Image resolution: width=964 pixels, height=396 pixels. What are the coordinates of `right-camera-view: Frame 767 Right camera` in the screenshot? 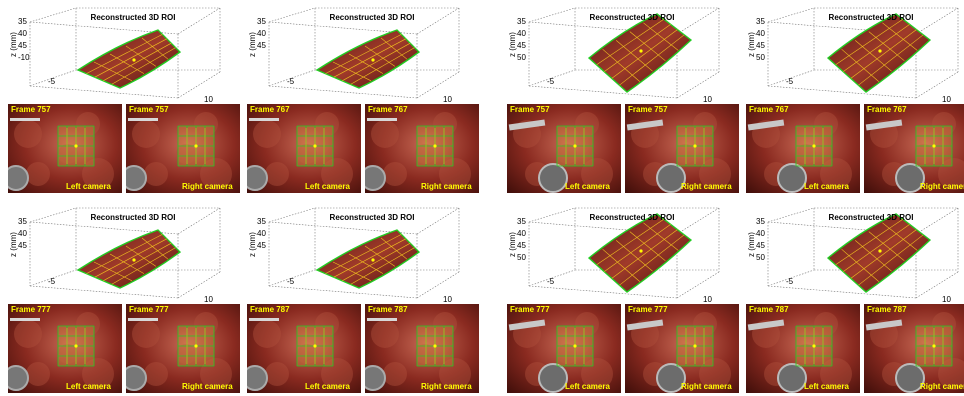 It's located at (914, 148).